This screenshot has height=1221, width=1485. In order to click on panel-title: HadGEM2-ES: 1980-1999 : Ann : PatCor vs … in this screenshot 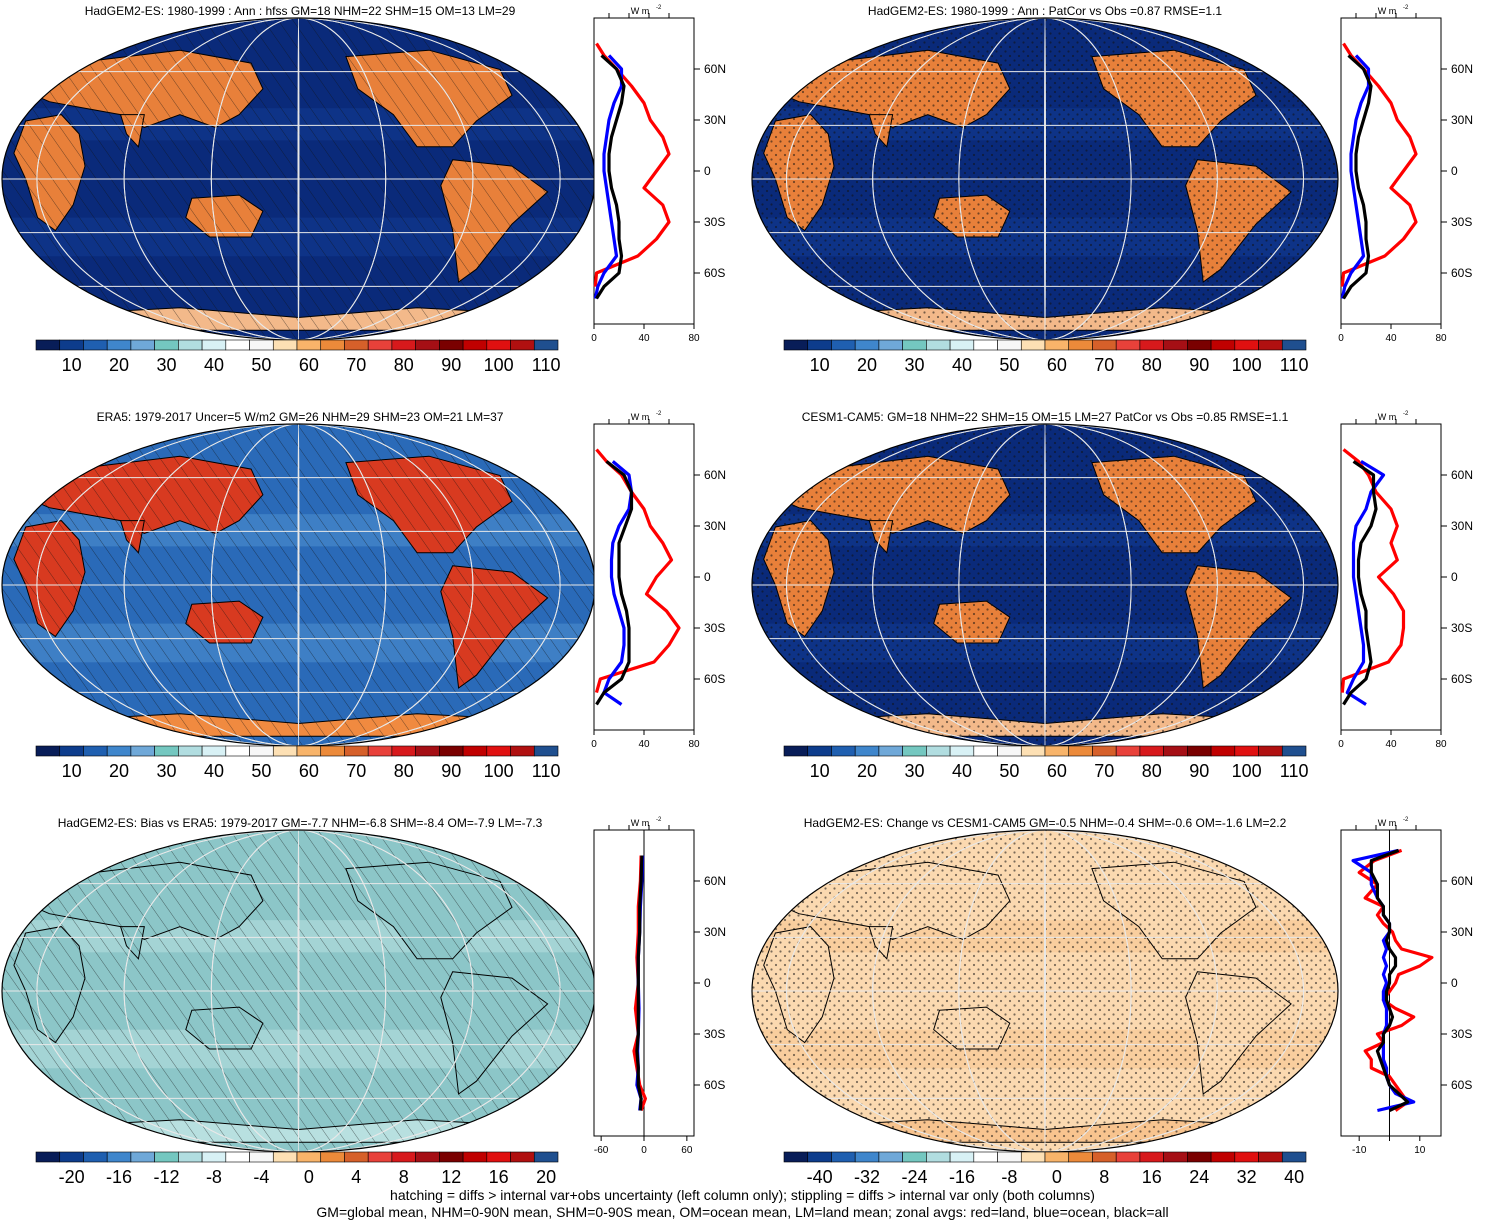, I will do `click(1045, 11)`.